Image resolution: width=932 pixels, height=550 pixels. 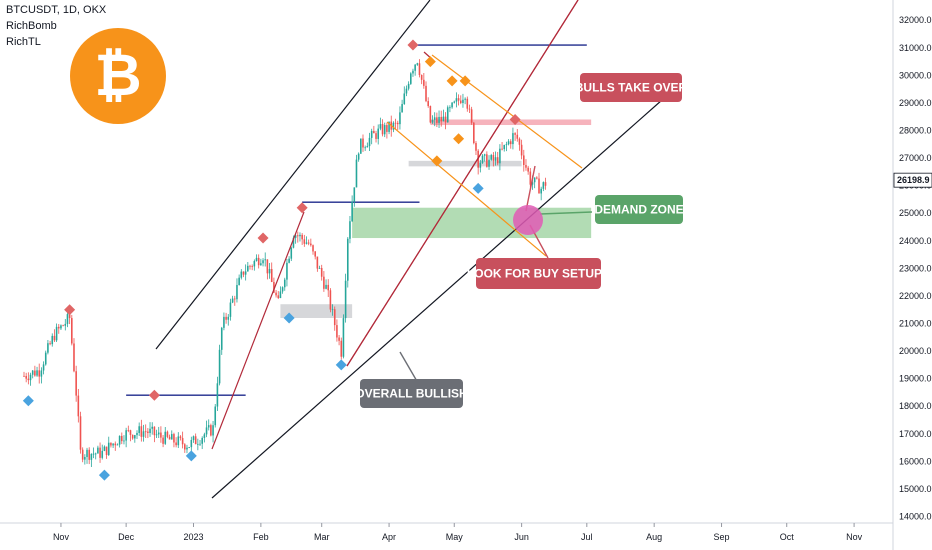 What do you see at coordinates (915, 131) in the screenshot?
I see `price-tick-label: 28000.0` at bounding box center [915, 131].